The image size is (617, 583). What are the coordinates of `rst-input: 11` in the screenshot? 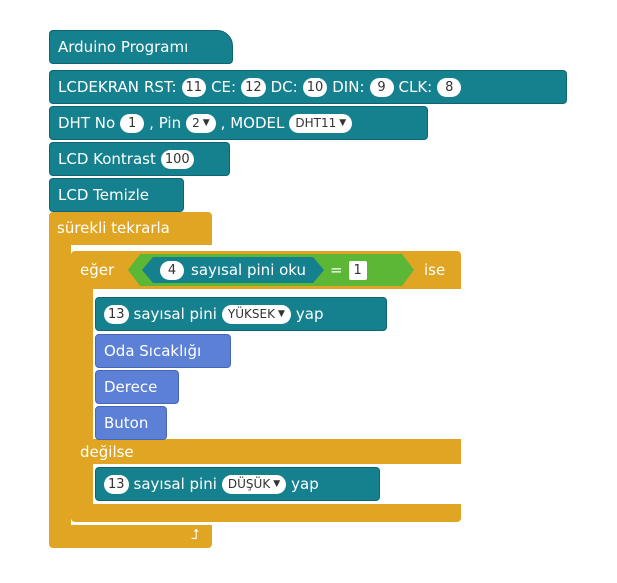 It's located at (194, 87).